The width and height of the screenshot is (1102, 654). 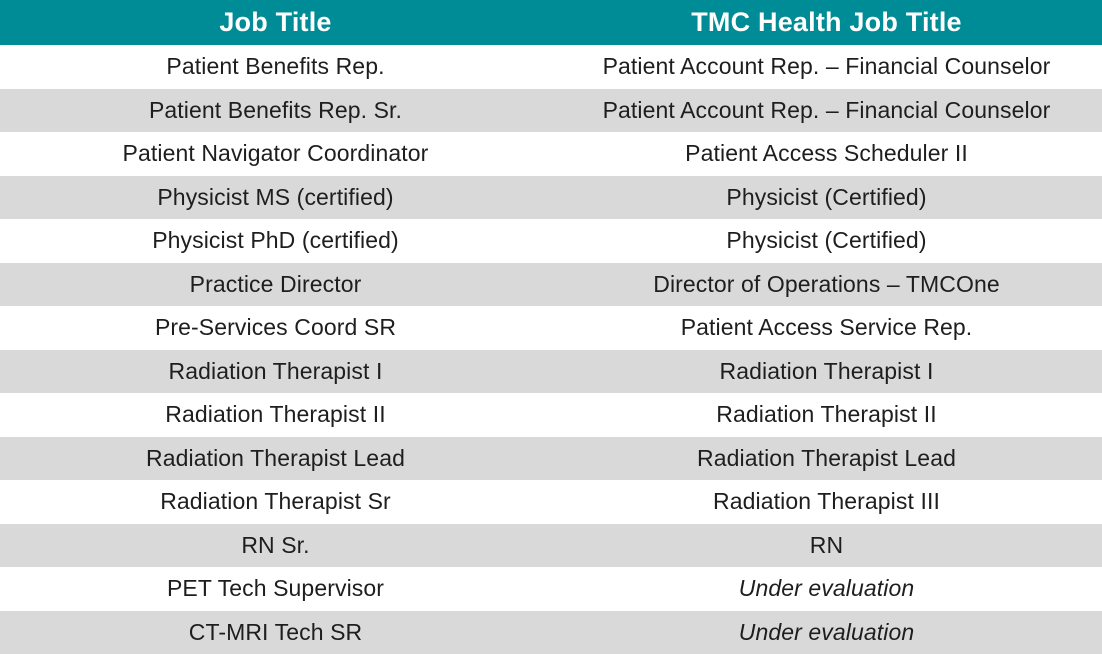 What do you see at coordinates (826, 283) in the screenshot?
I see `tmc-health-job-title-cell: Director of Operations – TMCOne` at bounding box center [826, 283].